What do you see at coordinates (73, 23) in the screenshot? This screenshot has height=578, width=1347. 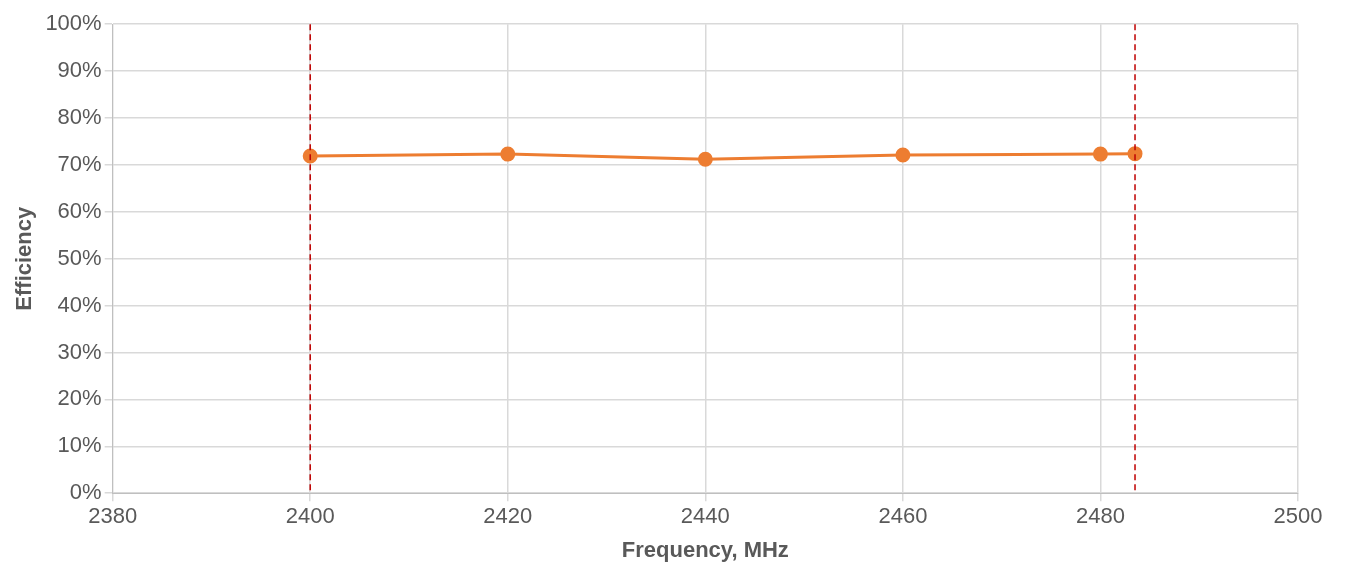 I see `y-tick-label: 100%` at bounding box center [73, 23].